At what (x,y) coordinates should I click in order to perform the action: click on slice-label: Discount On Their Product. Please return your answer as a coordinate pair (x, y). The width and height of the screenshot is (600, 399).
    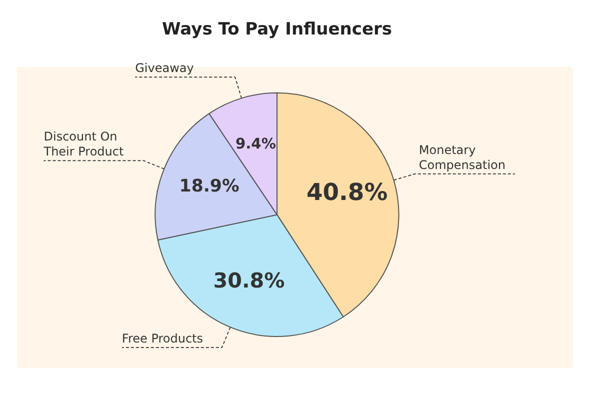
    Looking at the image, I should click on (83, 144).